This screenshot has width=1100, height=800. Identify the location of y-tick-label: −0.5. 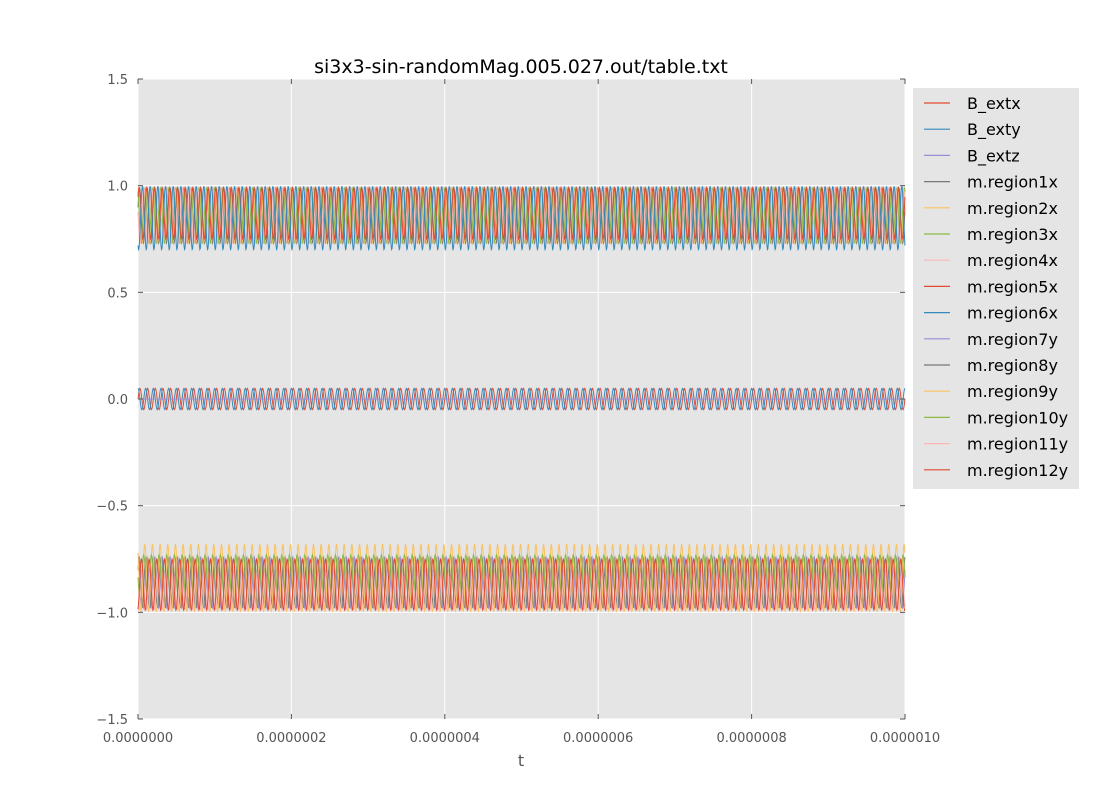
(112, 507).